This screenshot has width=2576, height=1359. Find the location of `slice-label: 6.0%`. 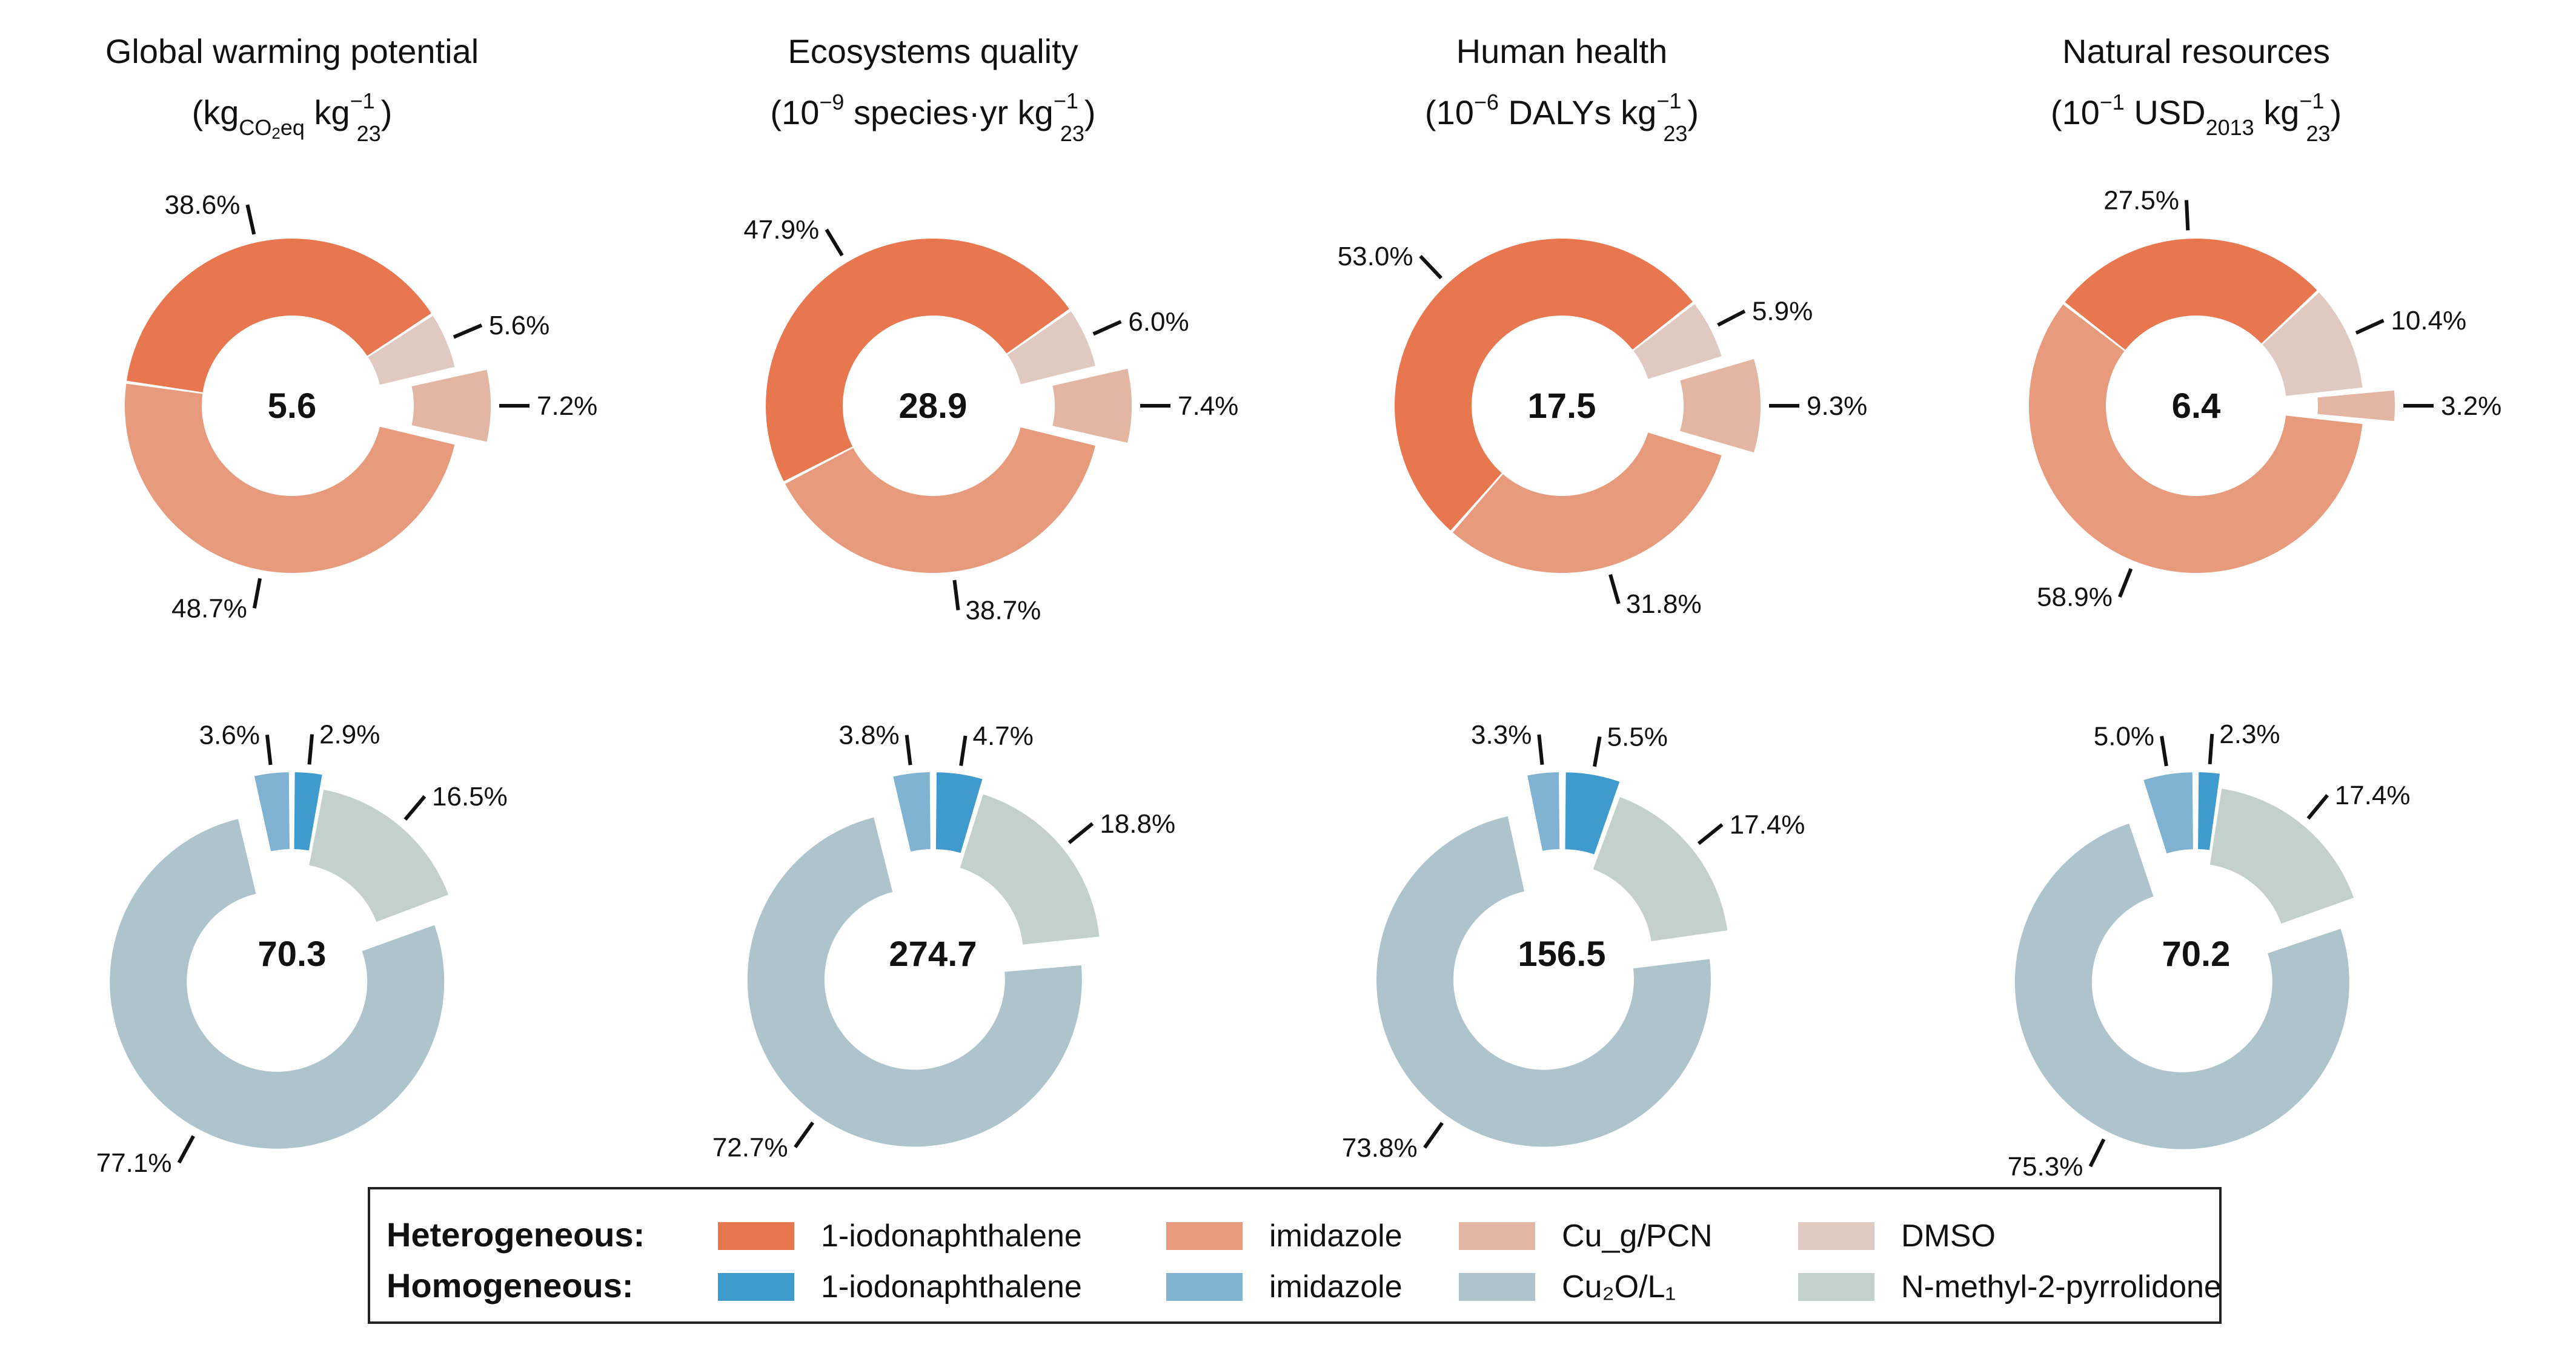

slice-label: 6.0% is located at coordinates (1158, 322).